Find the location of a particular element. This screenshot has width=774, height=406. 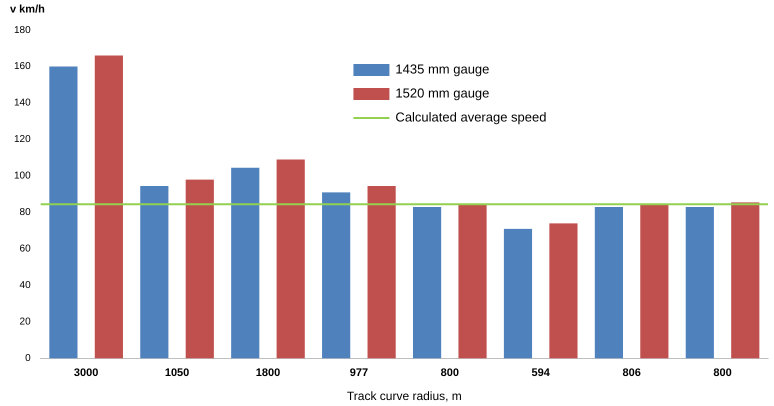

x-tick-label: 594 is located at coordinates (541, 373).